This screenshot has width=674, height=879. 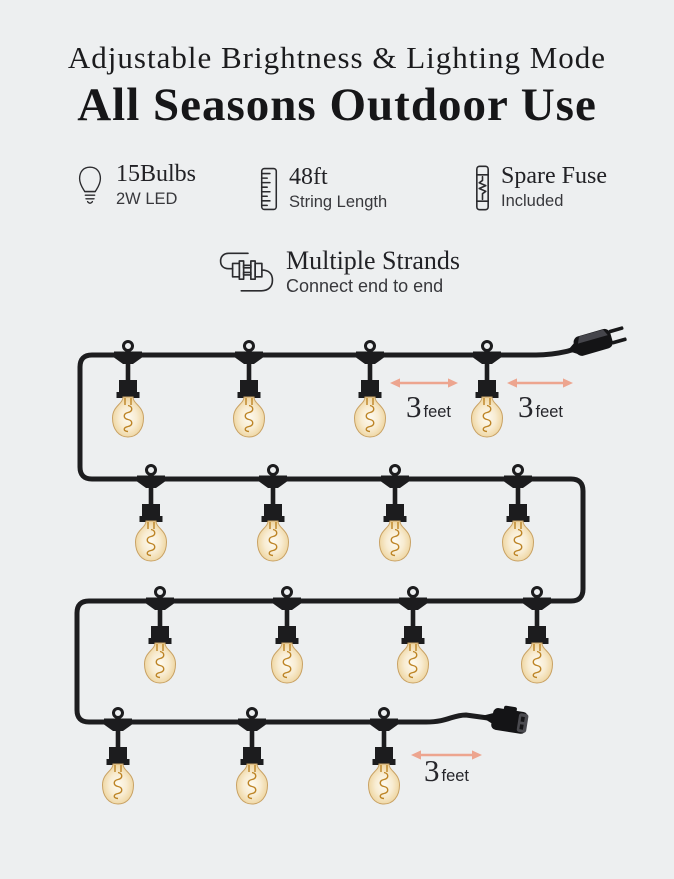 I want to click on feature-text: Spare Fuse Included, so click(x=554, y=187).